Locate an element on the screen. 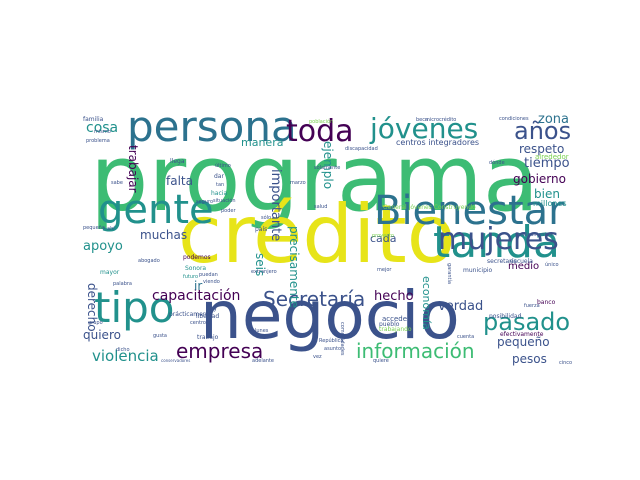 The width and height of the screenshot is (640, 480). word-negocio: negocio is located at coordinates (330, 315).